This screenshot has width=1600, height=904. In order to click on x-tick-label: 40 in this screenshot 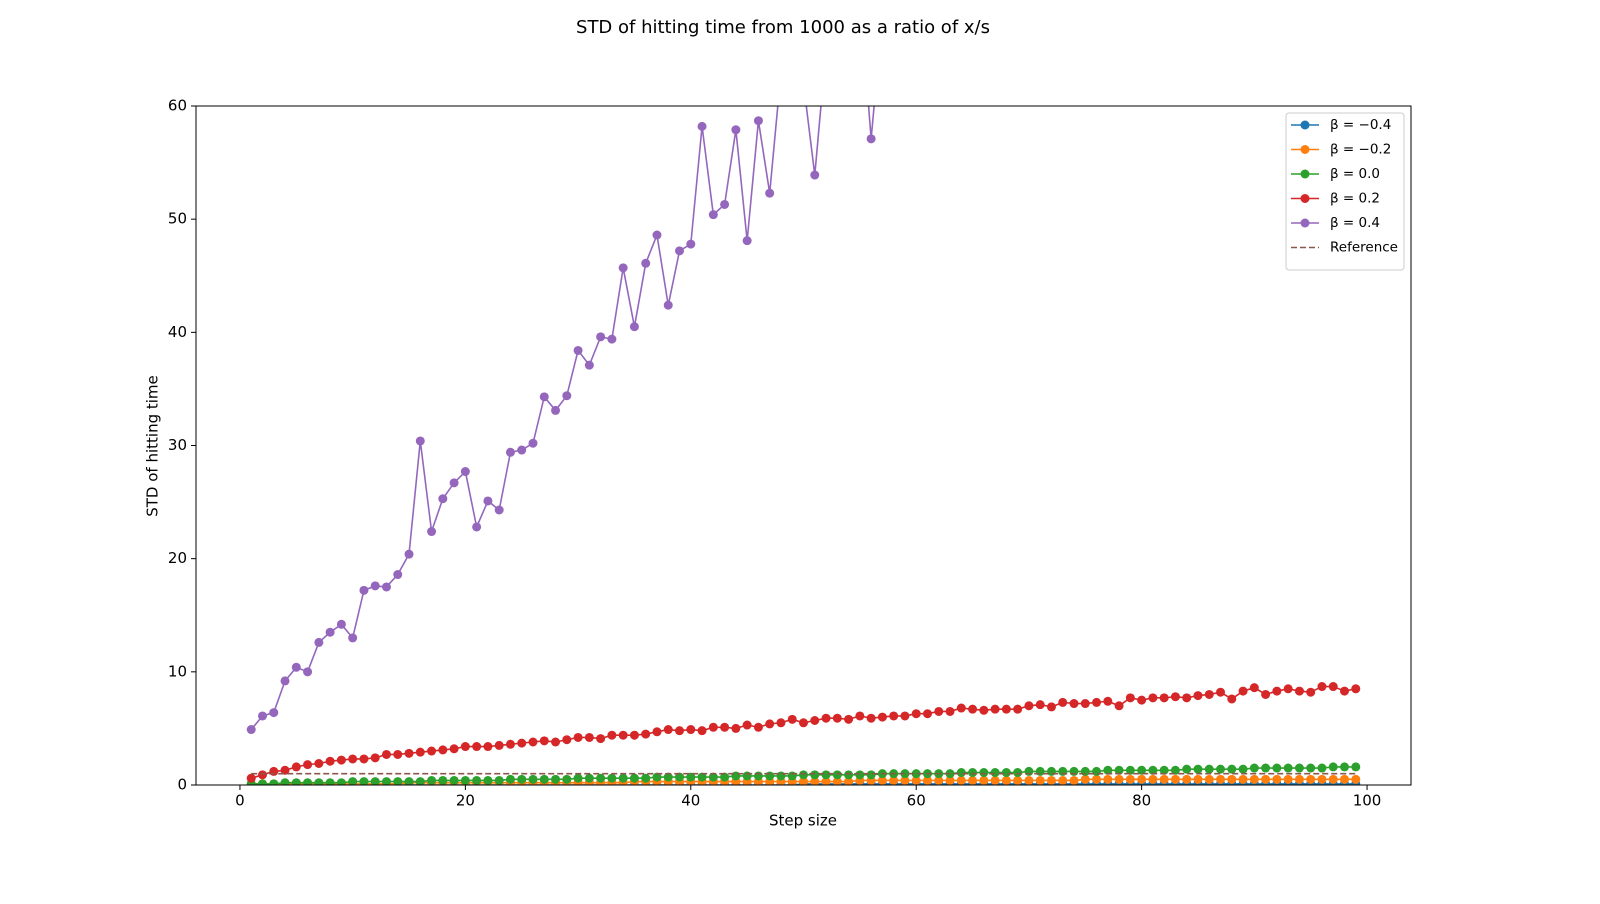, I will do `click(690, 801)`.